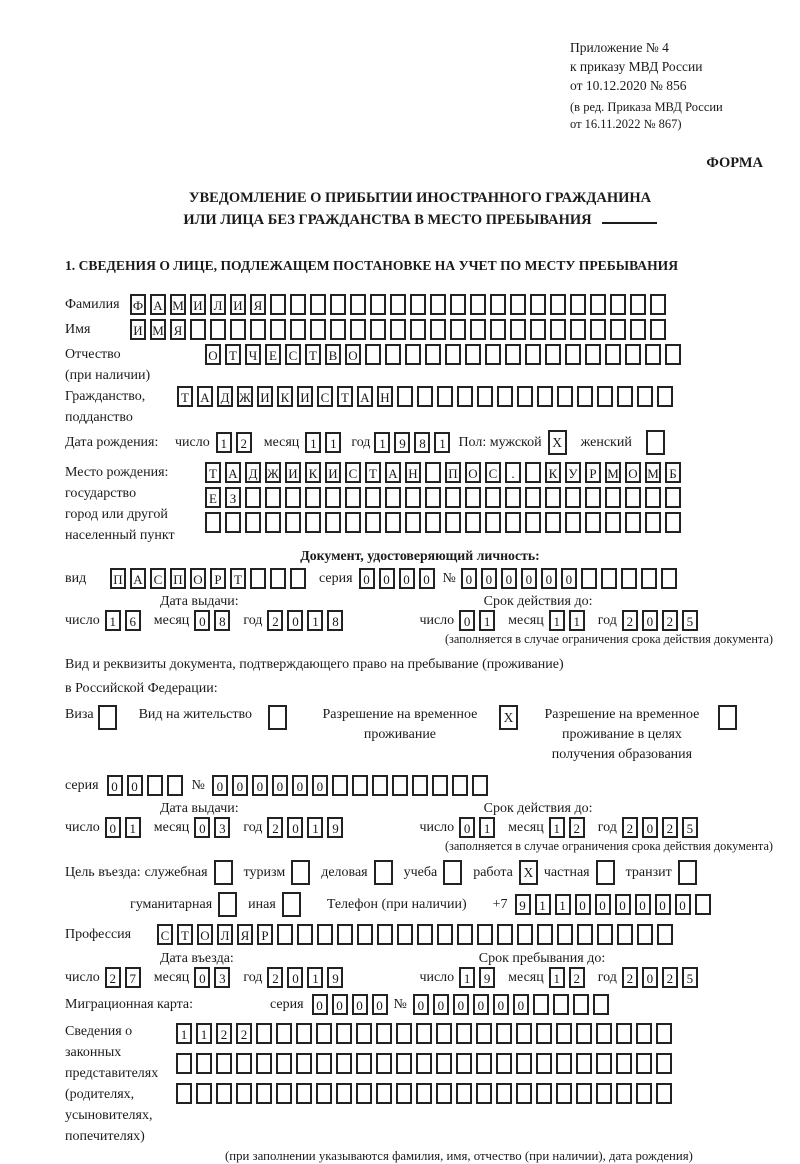 This screenshot has width=800, height=1164. Describe the element at coordinates (205, 934) in the screenshot. I see `char-cell: О` at that location.